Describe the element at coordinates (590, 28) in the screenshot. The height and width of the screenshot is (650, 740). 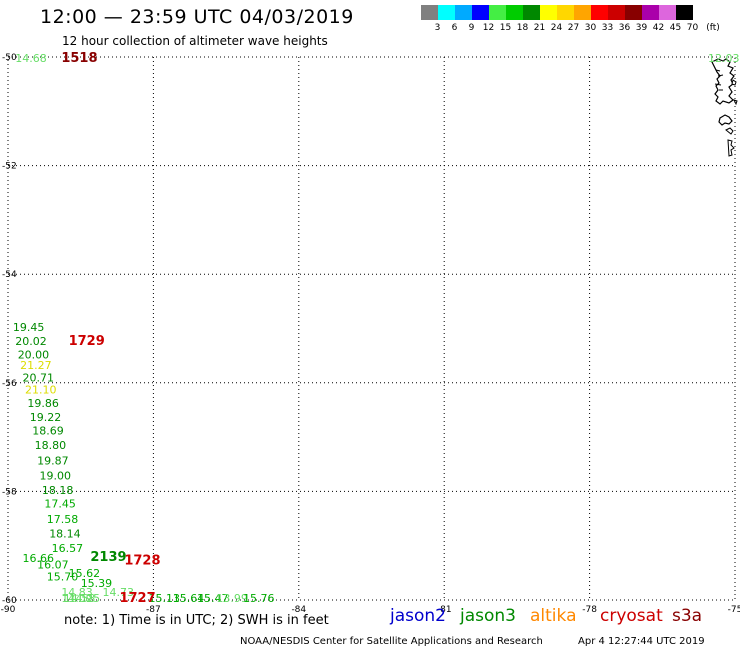
I see `legend-label-30: 30` at that location.